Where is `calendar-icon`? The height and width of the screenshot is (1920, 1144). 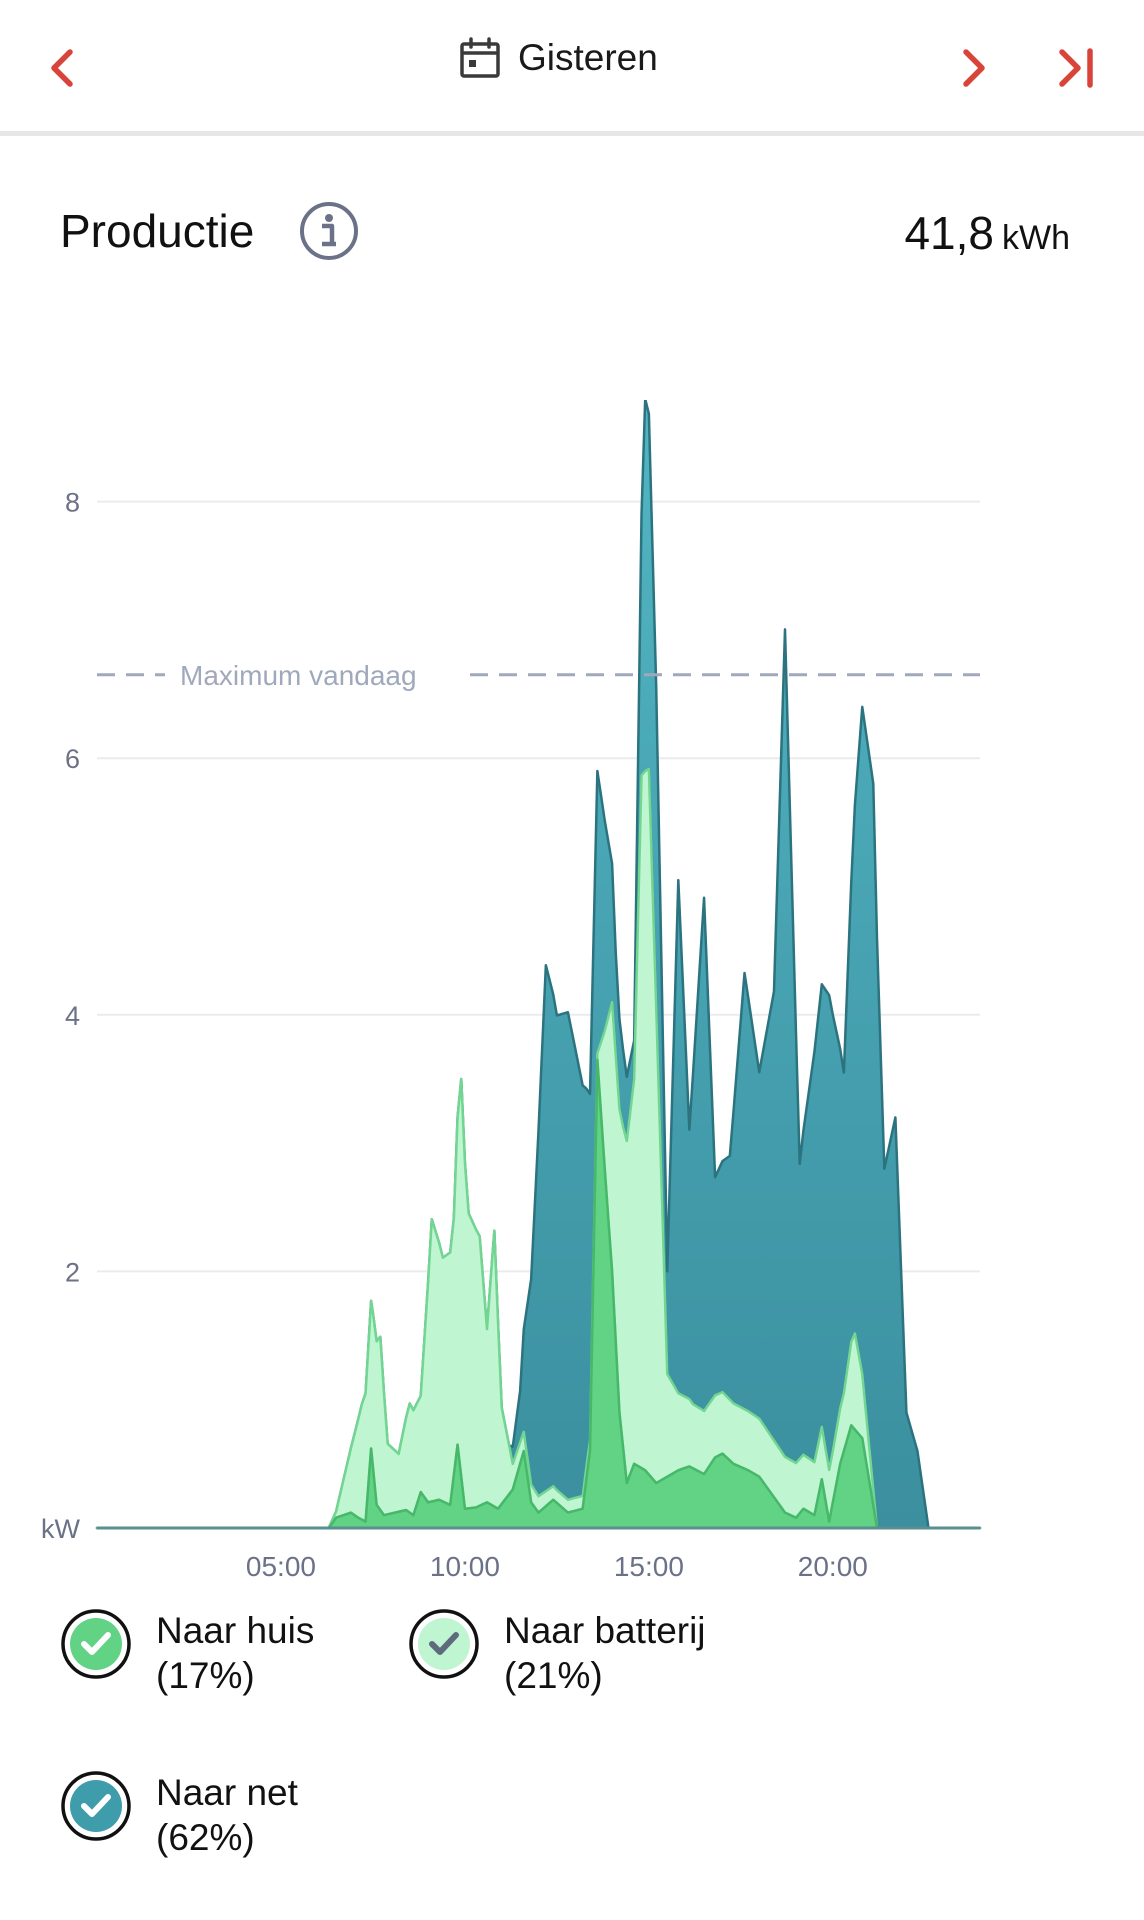 calendar-icon is located at coordinates (480, 57).